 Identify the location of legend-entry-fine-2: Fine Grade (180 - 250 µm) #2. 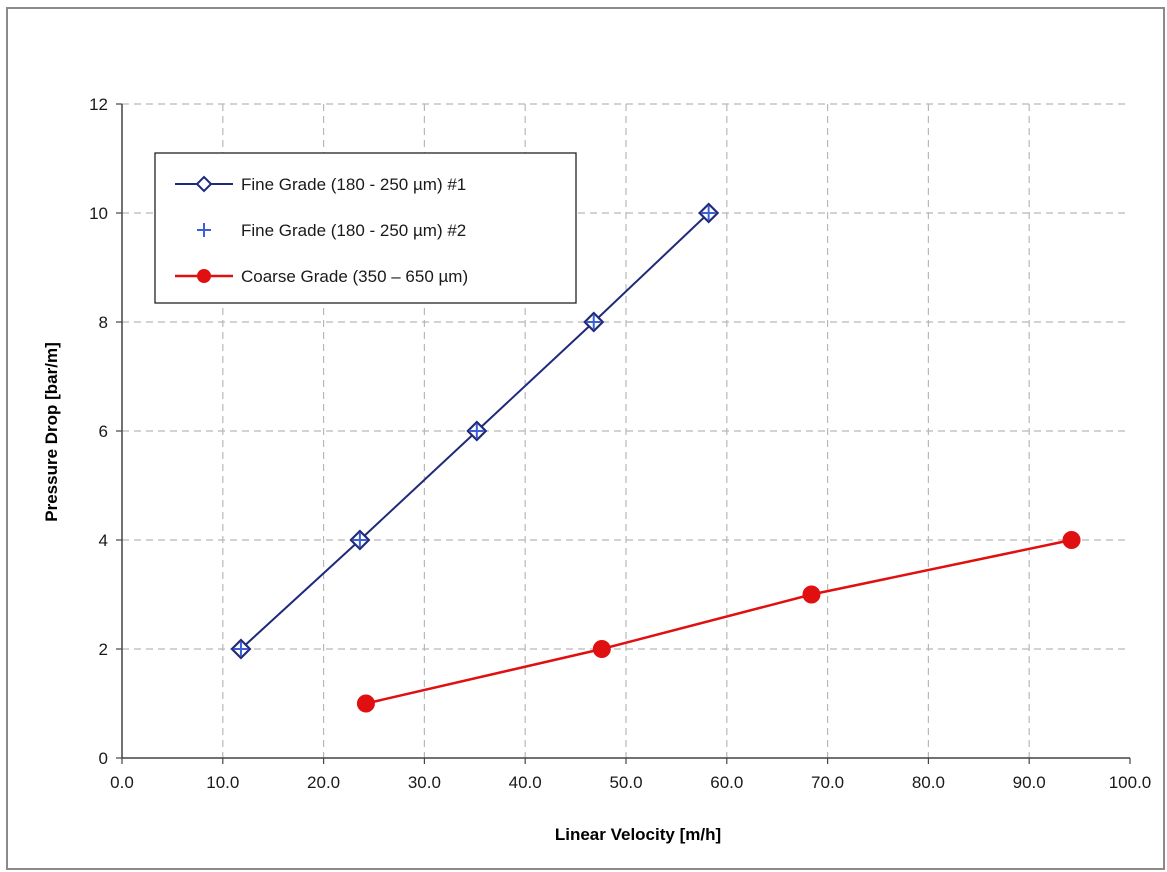
(331, 230).